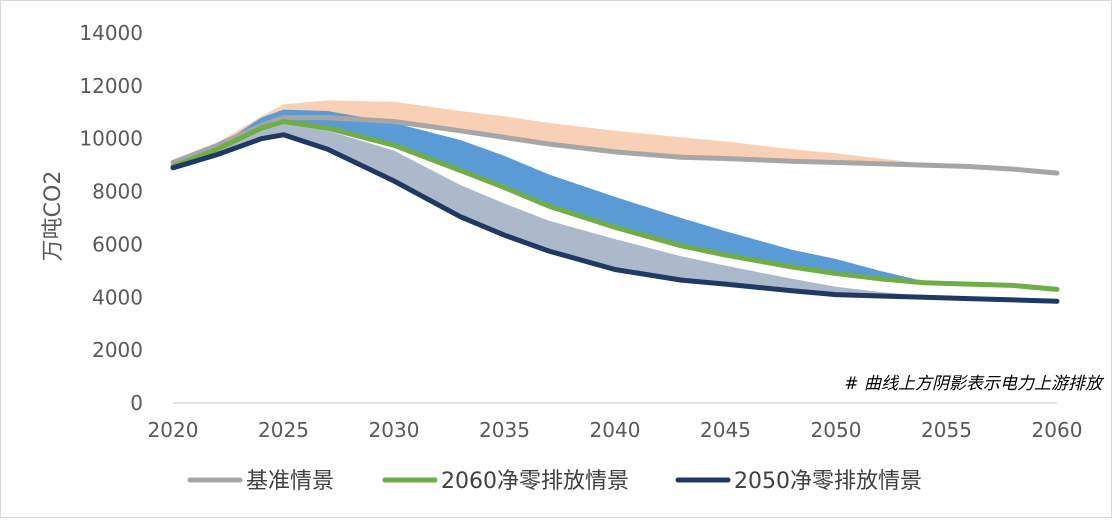  Describe the element at coordinates (394, 430) in the screenshot. I see `x-tick-label: 2030` at that location.